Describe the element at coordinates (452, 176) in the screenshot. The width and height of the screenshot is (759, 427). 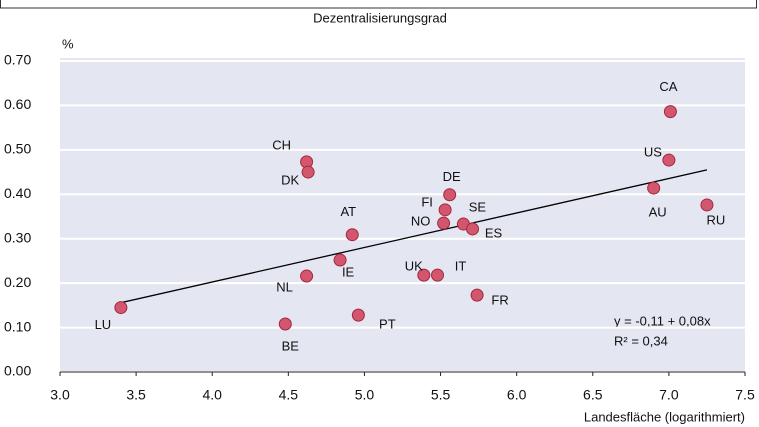
I see `point-label: DE` at that location.